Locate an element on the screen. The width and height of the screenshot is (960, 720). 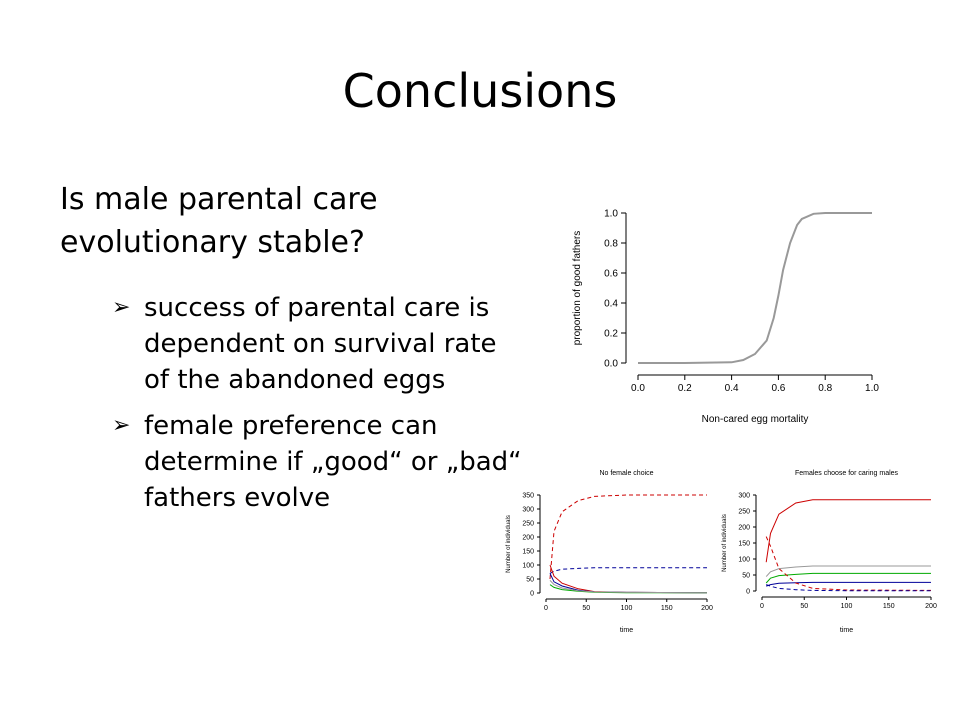
y-tick-label: 1.0 is located at coordinates (611, 214).